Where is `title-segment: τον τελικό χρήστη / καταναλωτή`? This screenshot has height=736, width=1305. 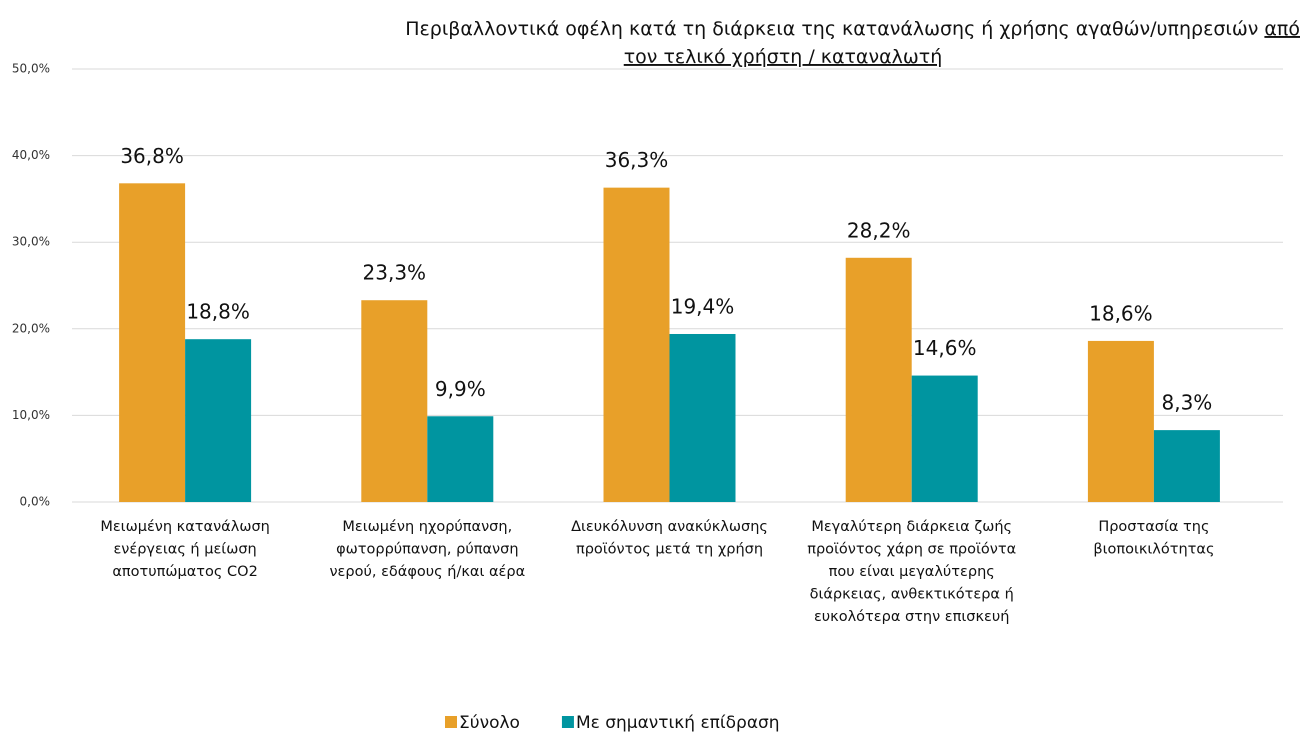
title-segment: τον τελικό χρήστη / καταναλωτή is located at coordinates (783, 57).